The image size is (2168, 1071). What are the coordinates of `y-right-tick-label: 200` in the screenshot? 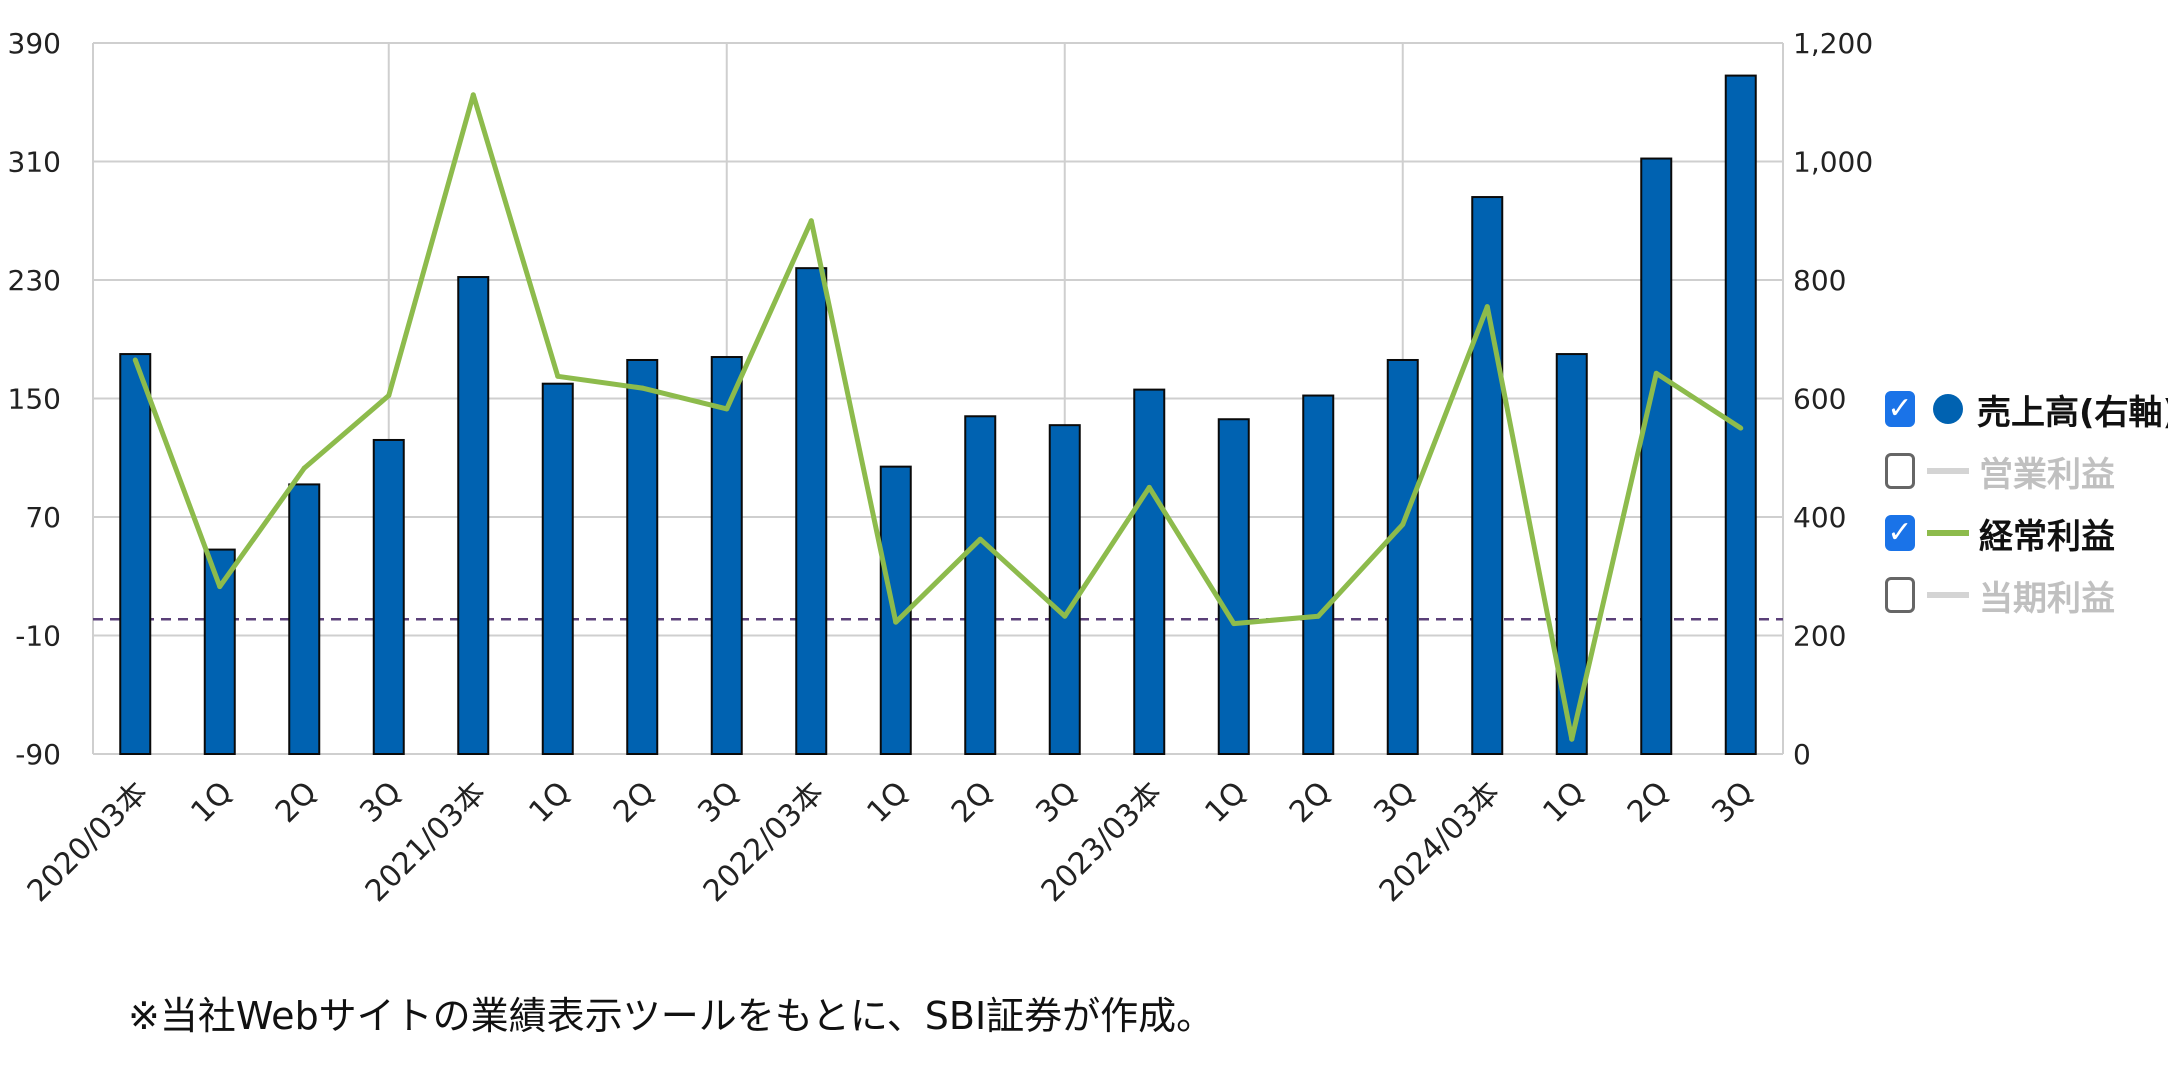 It's located at (1819, 636).